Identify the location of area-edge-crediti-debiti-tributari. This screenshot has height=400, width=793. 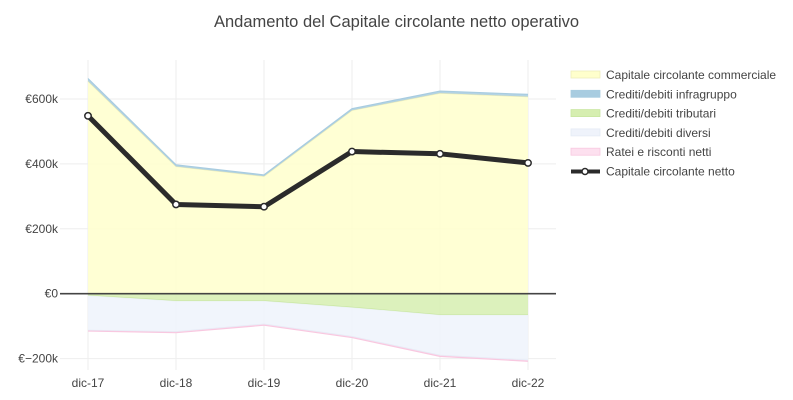
(307, 305).